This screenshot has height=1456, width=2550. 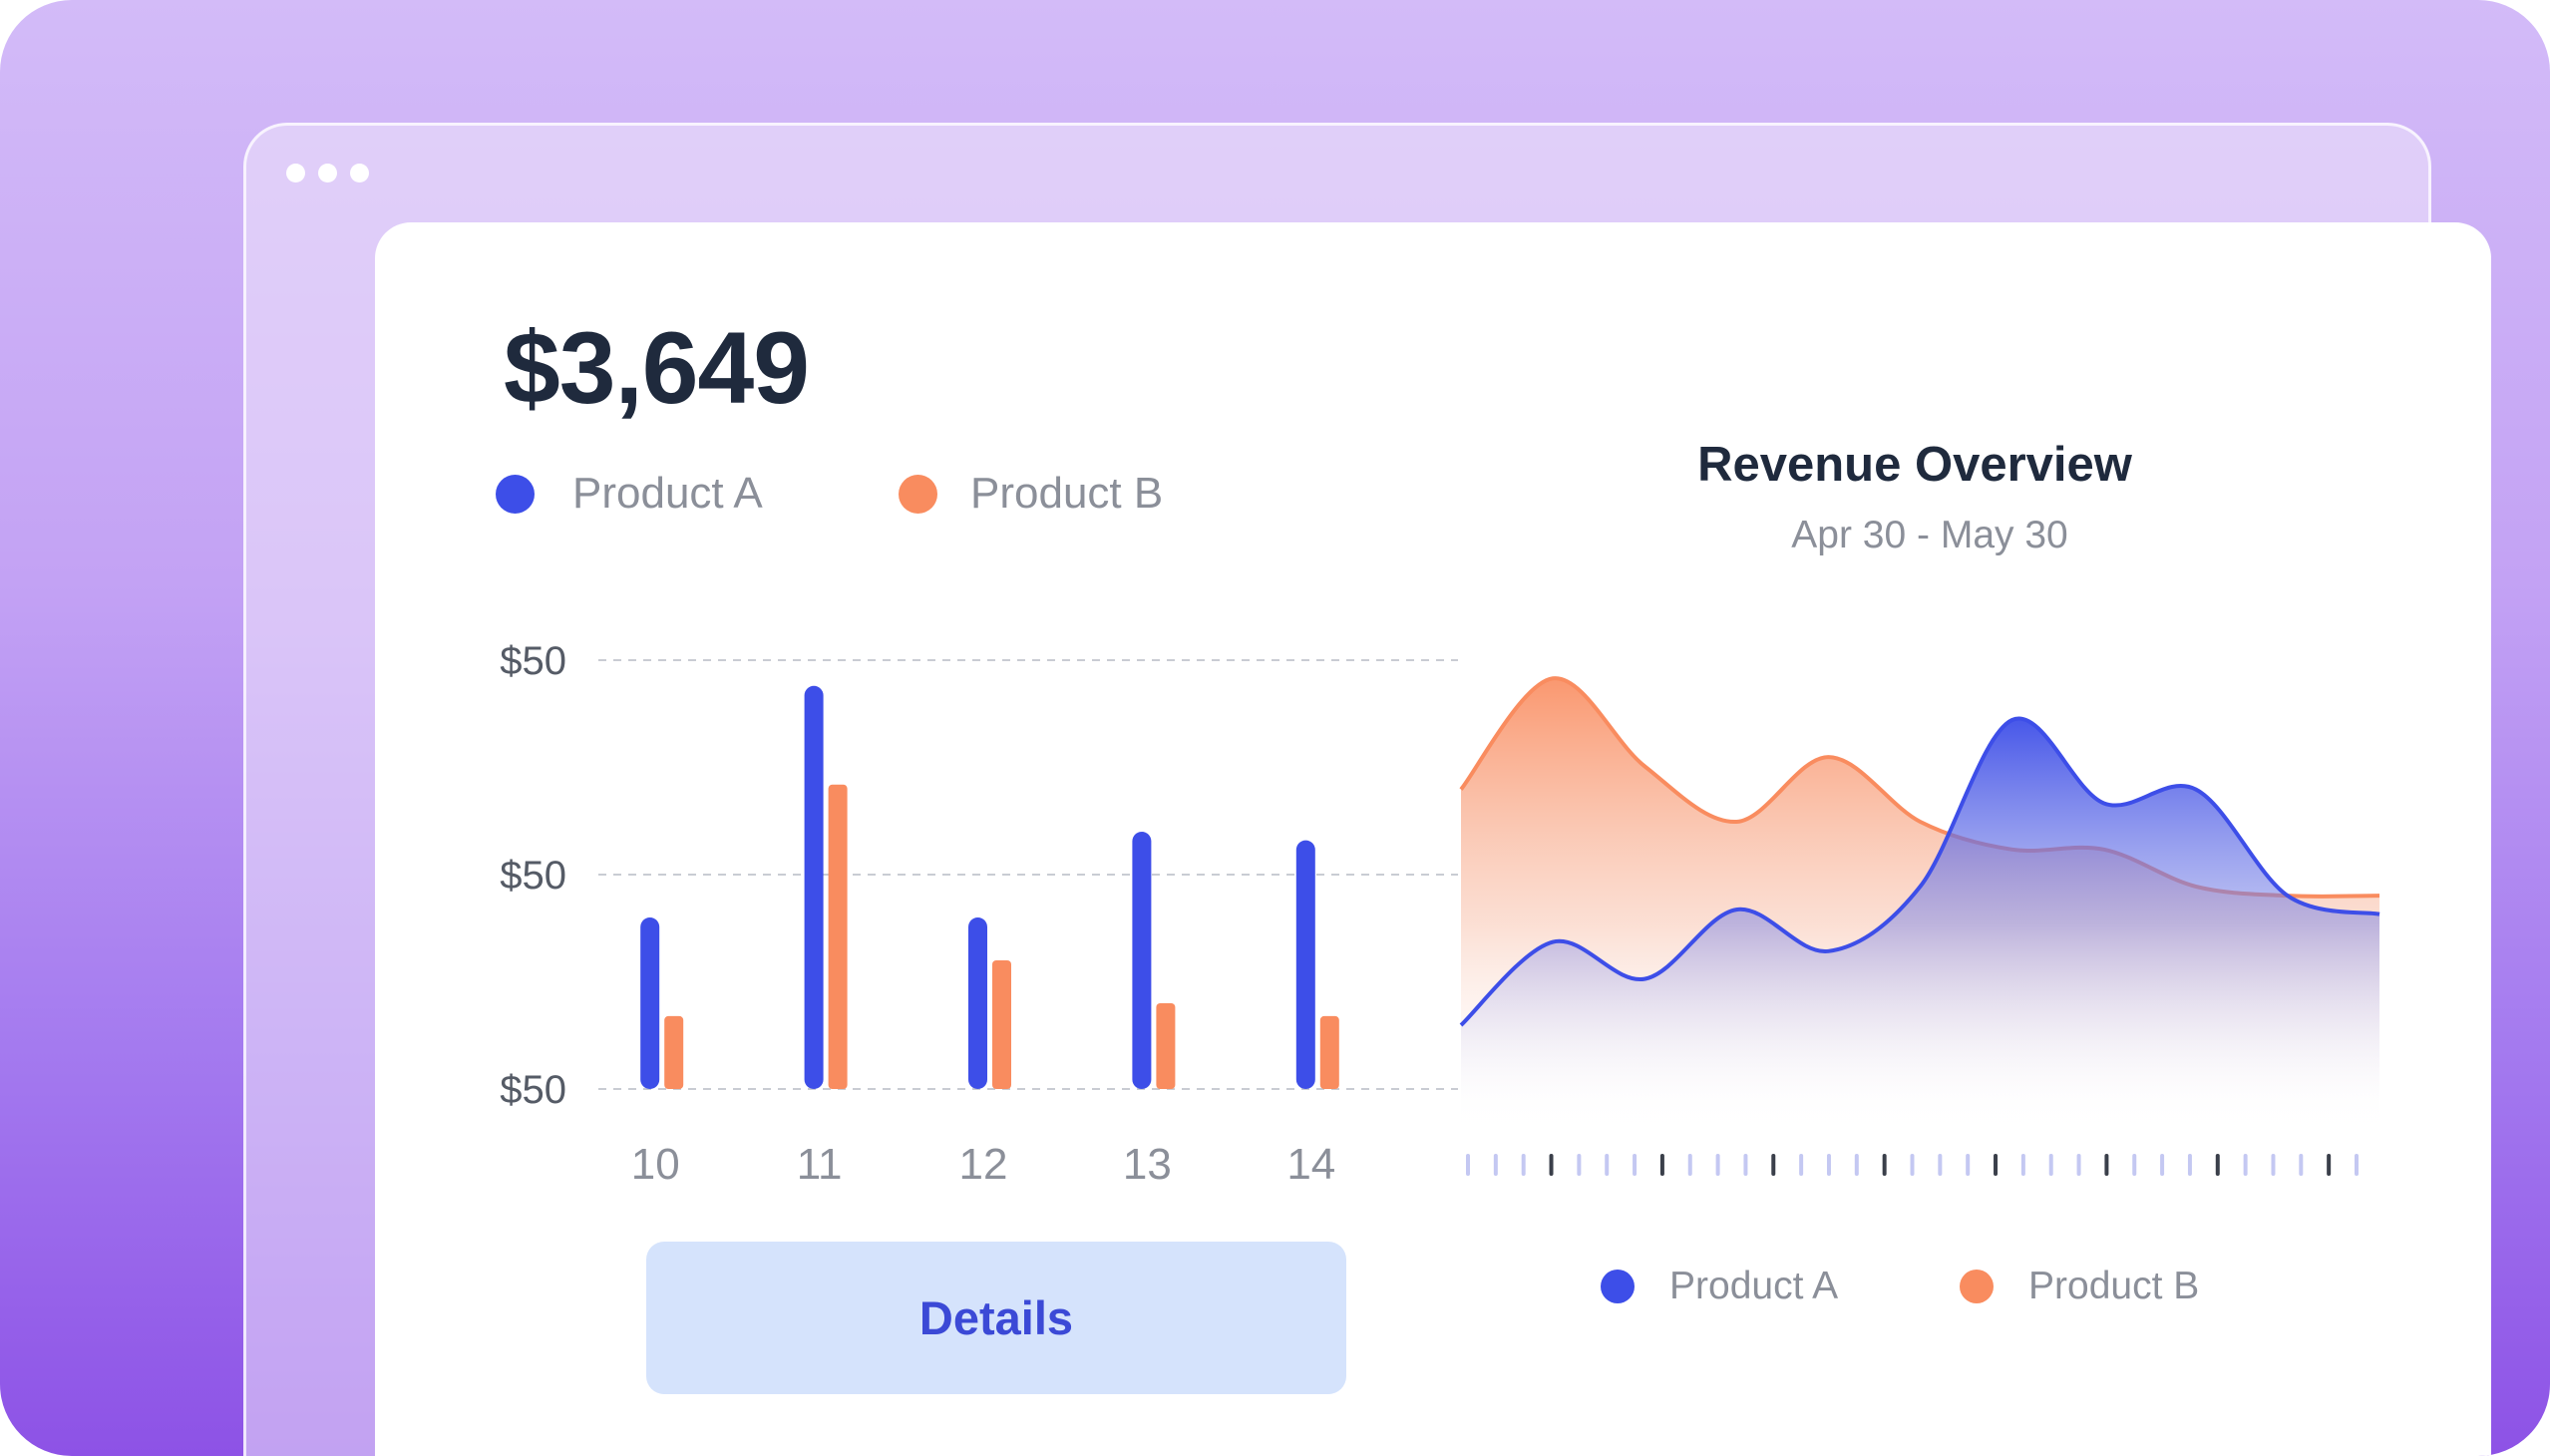 What do you see at coordinates (1914, 465) in the screenshot?
I see `chart-title: Revenue Overview` at bounding box center [1914, 465].